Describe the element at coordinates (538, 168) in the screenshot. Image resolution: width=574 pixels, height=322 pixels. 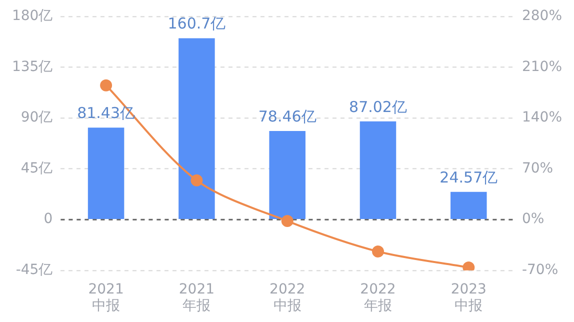
I see `y2-tick-label: 70%` at that location.